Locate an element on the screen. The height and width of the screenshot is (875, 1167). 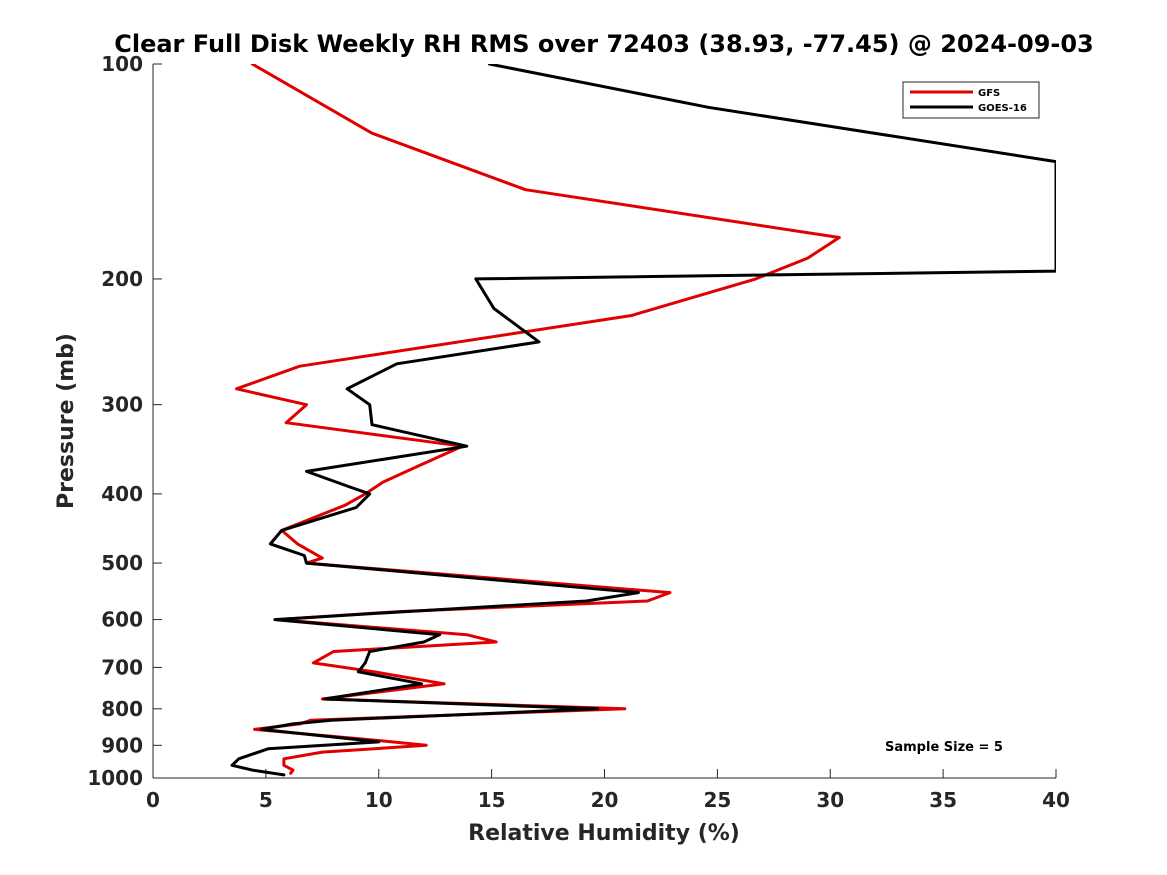
x-tick-label: 15 is located at coordinates (492, 800).